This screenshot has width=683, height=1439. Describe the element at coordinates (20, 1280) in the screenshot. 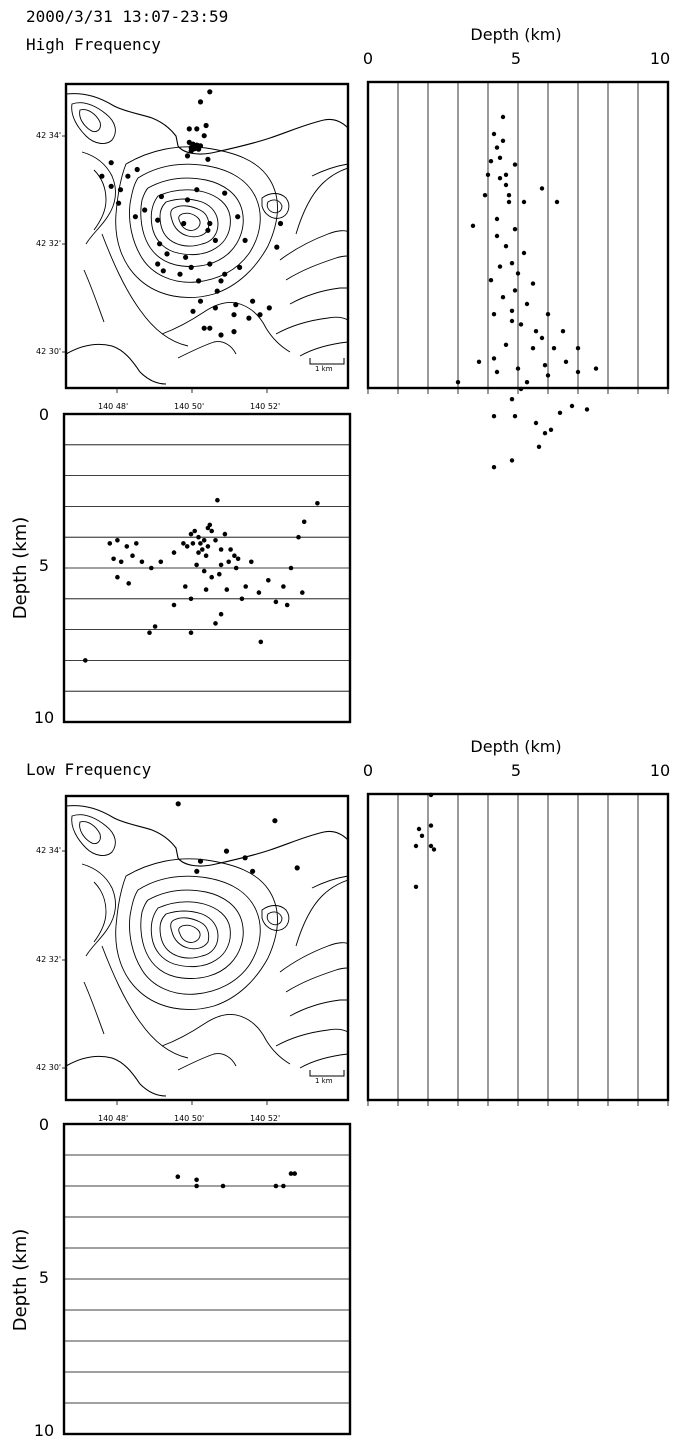

I see `low-frequency-depth-axis-title-vertical: Depth (km)` at that location.